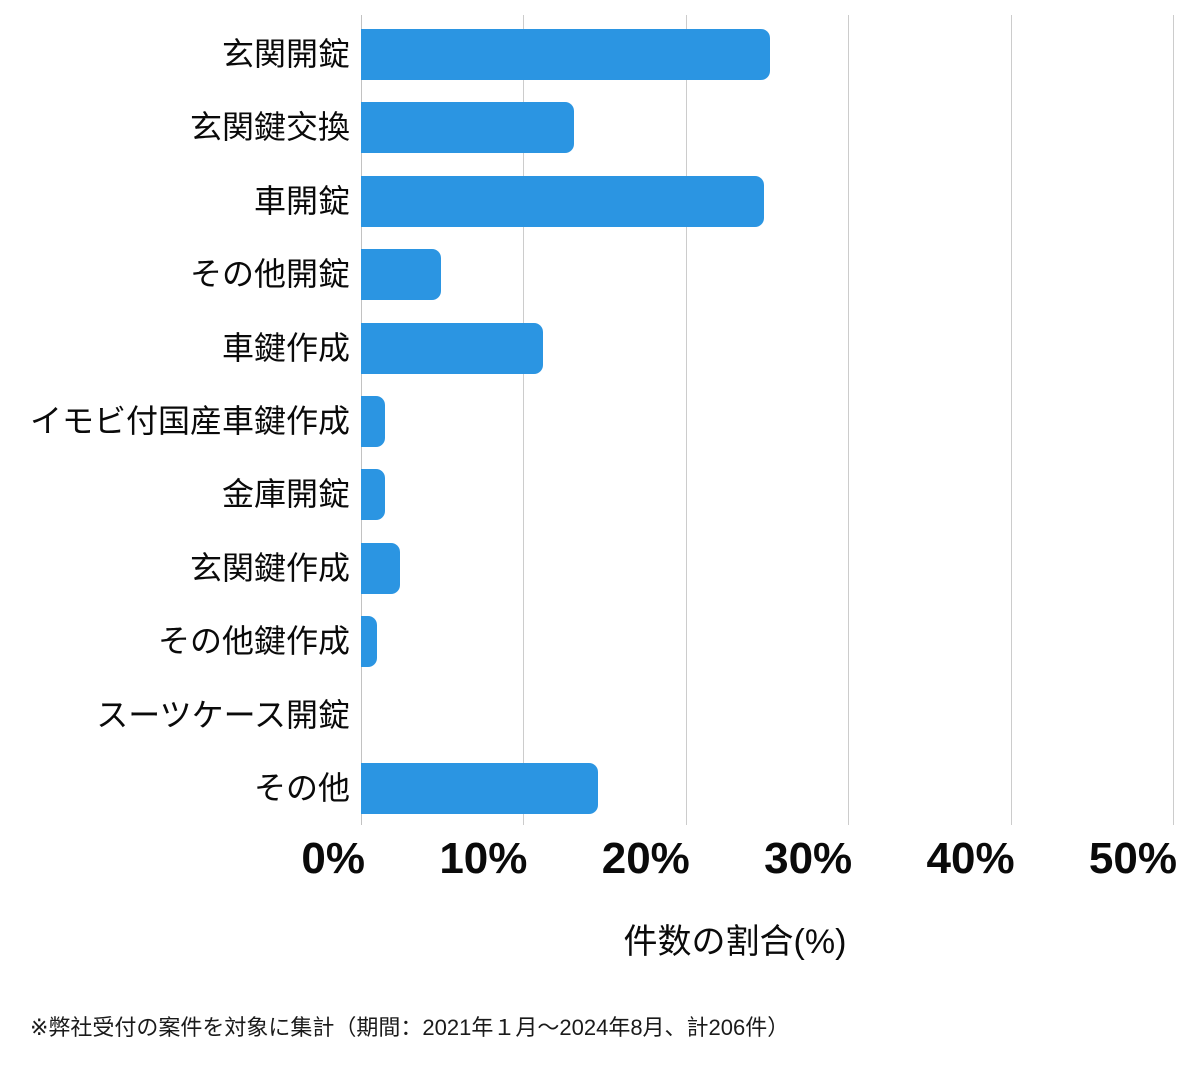 Image resolution: width=1200 pixels, height=1069 pixels. What do you see at coordinates (739, 862) in the screenshot?
I see `x-axis-ticks: 0% 10% 20% 30% 40% 50%` at bounding box center [739, 862].